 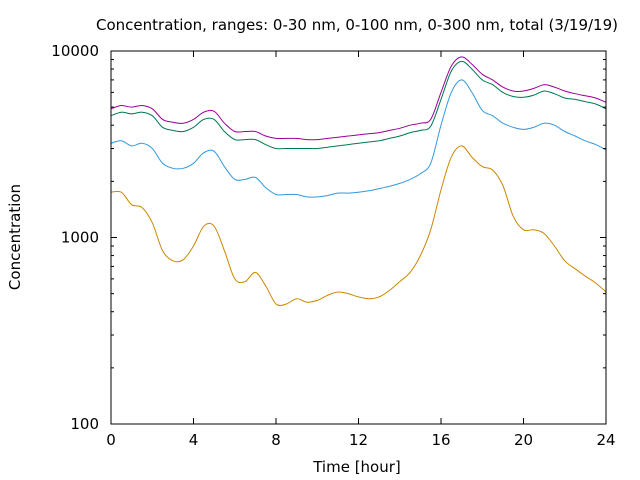 I want to click on x-tick-label: 0, so click(x=111, y=440).